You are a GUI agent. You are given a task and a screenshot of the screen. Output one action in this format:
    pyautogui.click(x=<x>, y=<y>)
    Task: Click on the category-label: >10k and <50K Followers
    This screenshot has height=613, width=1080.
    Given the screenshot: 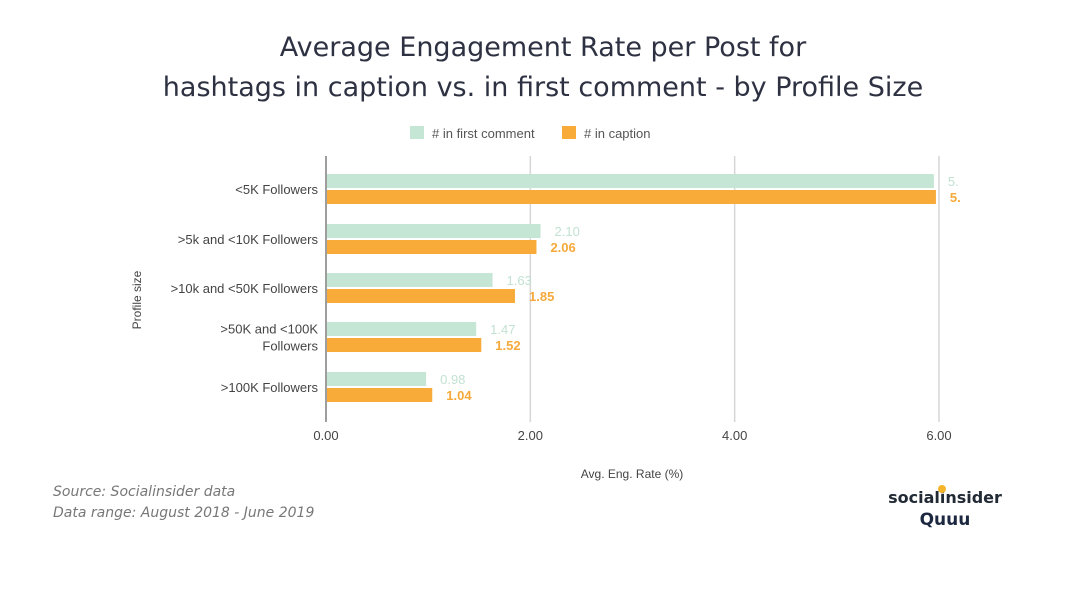 What is the action you would take?
    pyautogui.click(x=245, y=288)
    